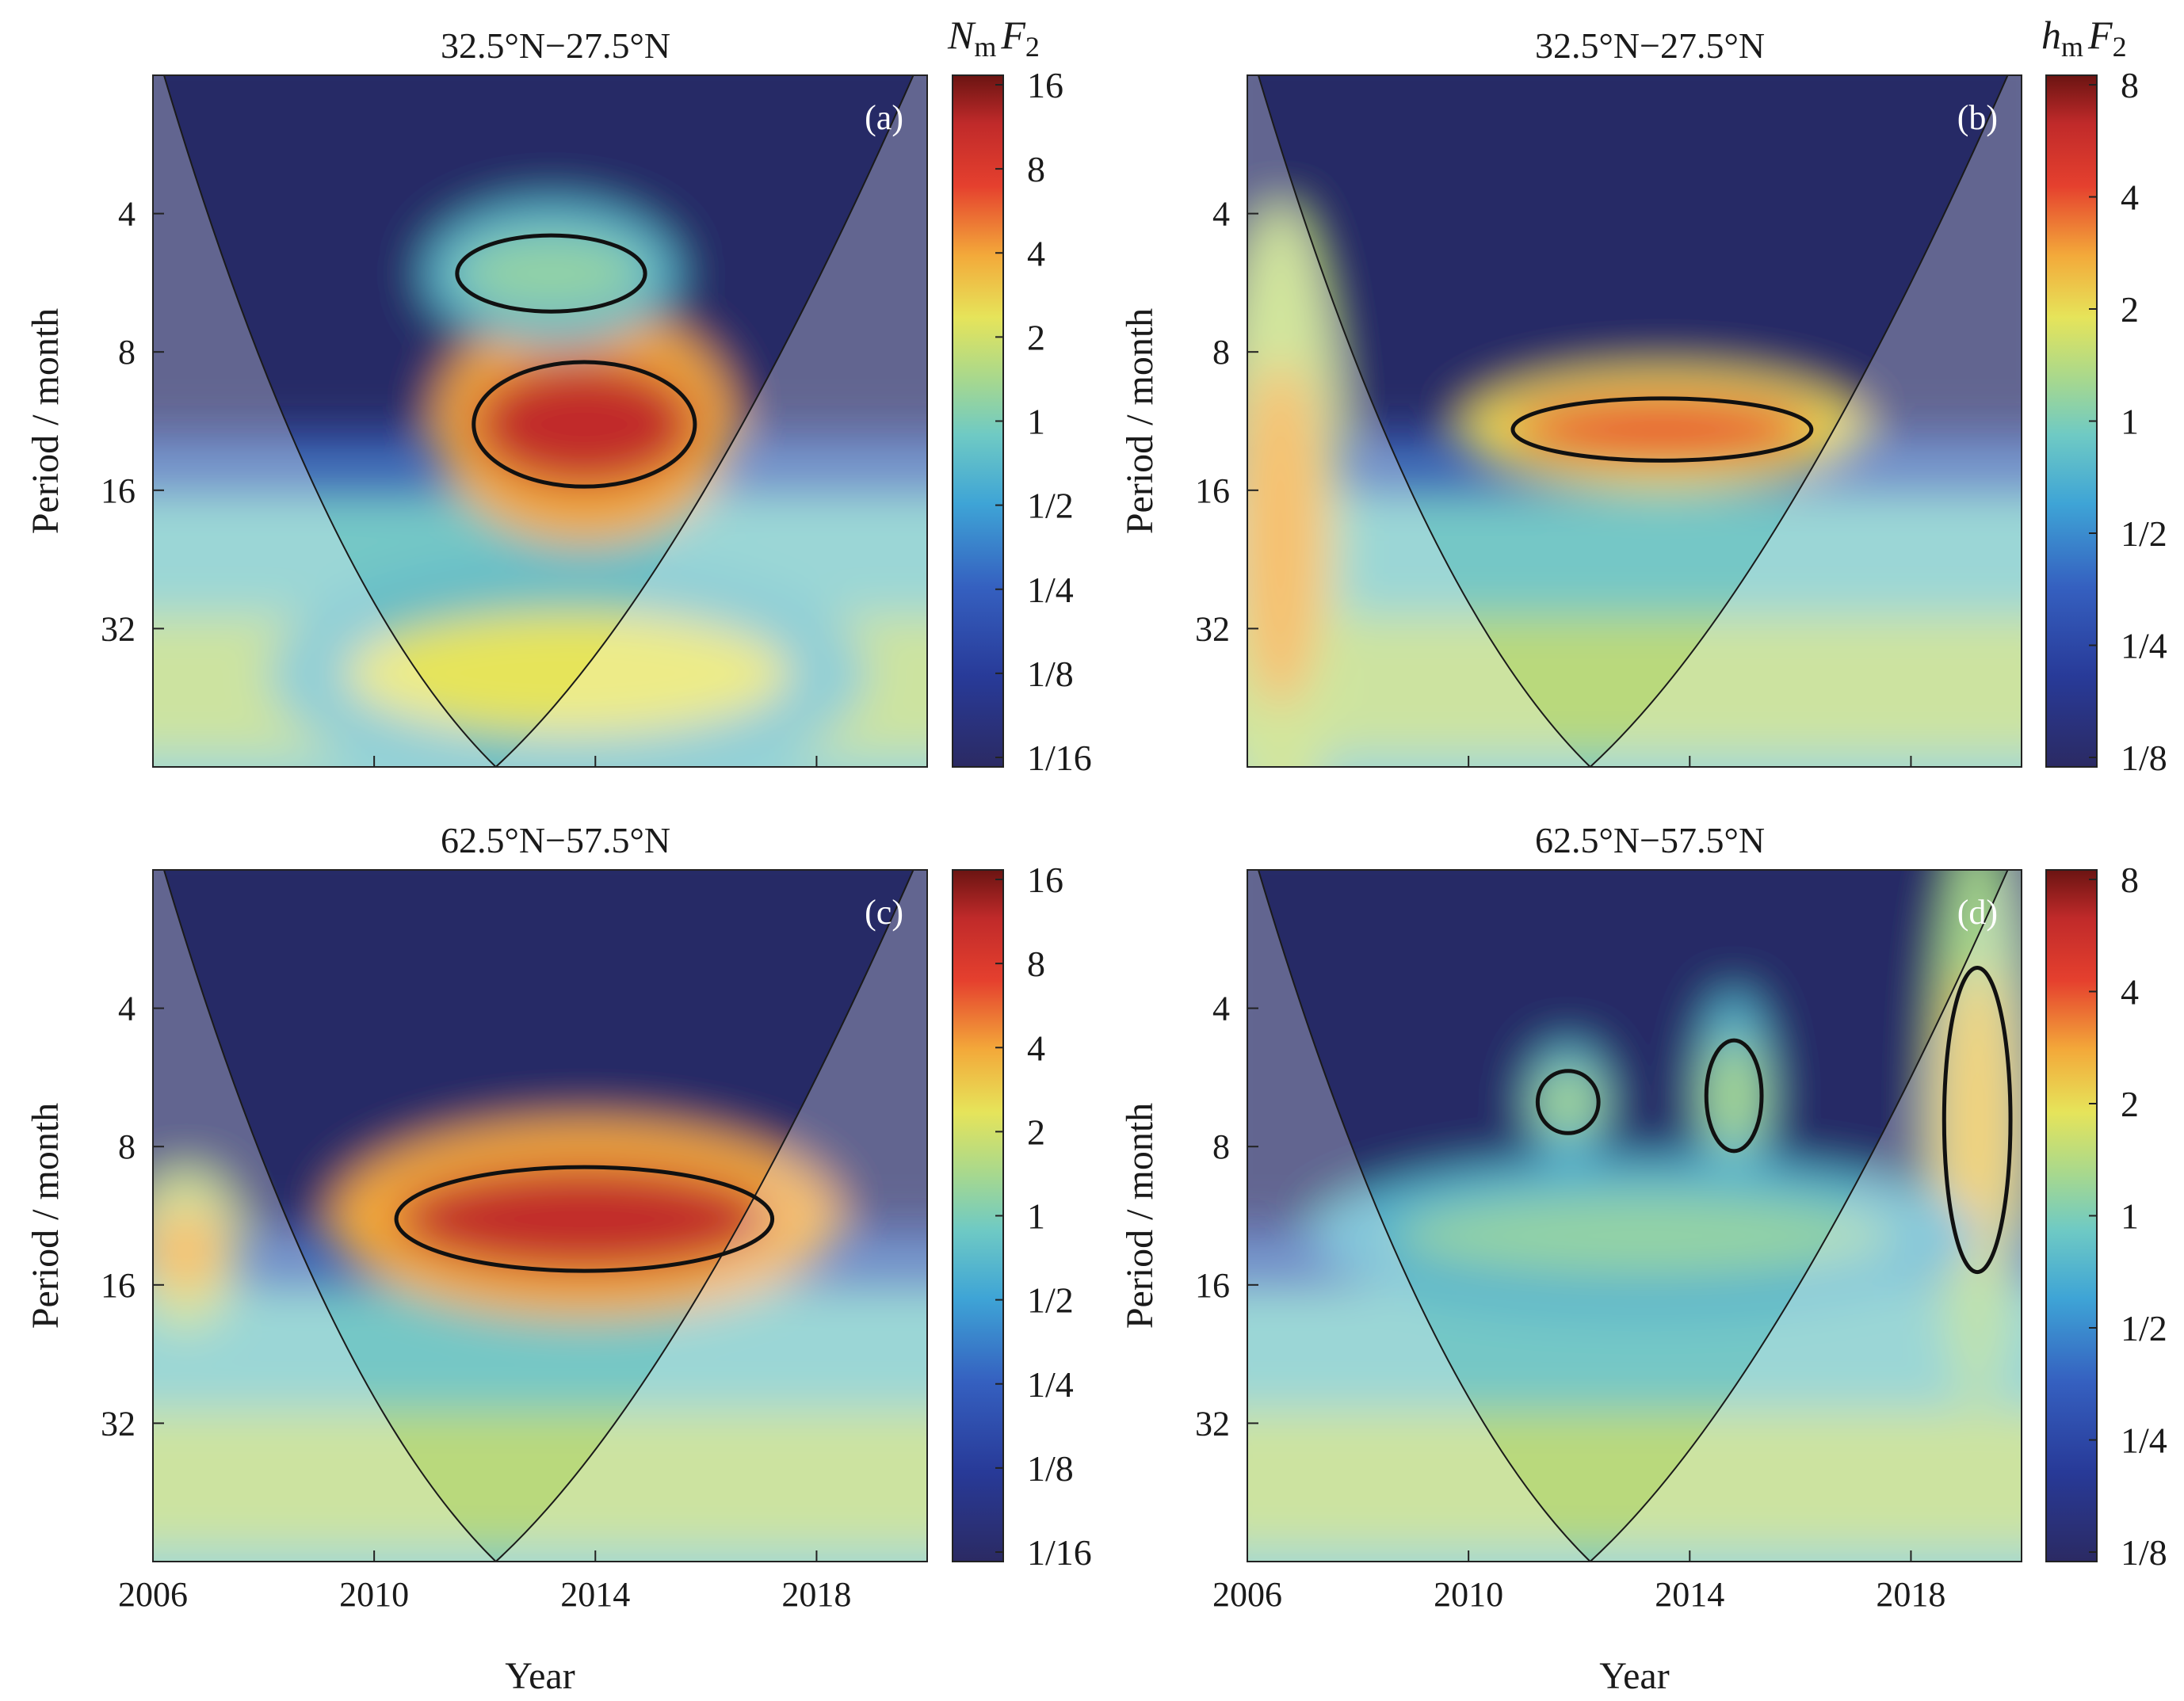 This screenshot has height=1701, width=2184. I want to click on panel-letter: (a), so click(884, 117).